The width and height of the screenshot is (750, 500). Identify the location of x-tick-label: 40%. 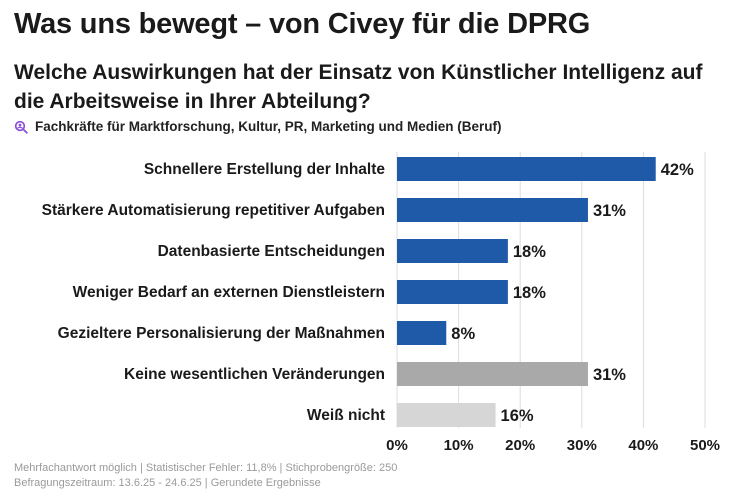
(643, 445).